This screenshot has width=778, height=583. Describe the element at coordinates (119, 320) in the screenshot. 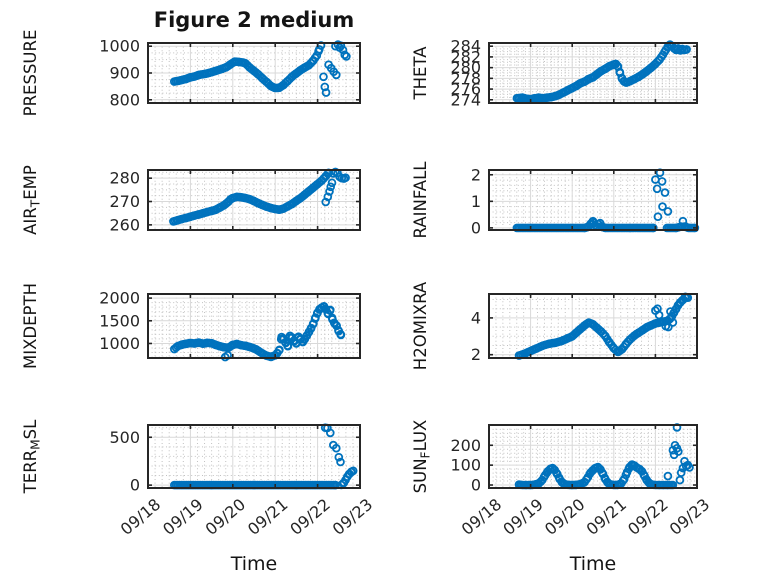

I see `y-tick-label: 1500` at that location.